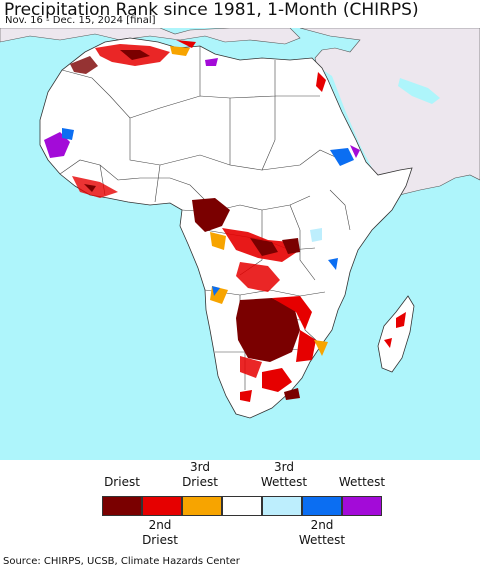 This screenshot has height=569, width=480. I want to click on map-subtitle: Nov. 16 - Dec. 15, 2024 [final], so click(80, 20).